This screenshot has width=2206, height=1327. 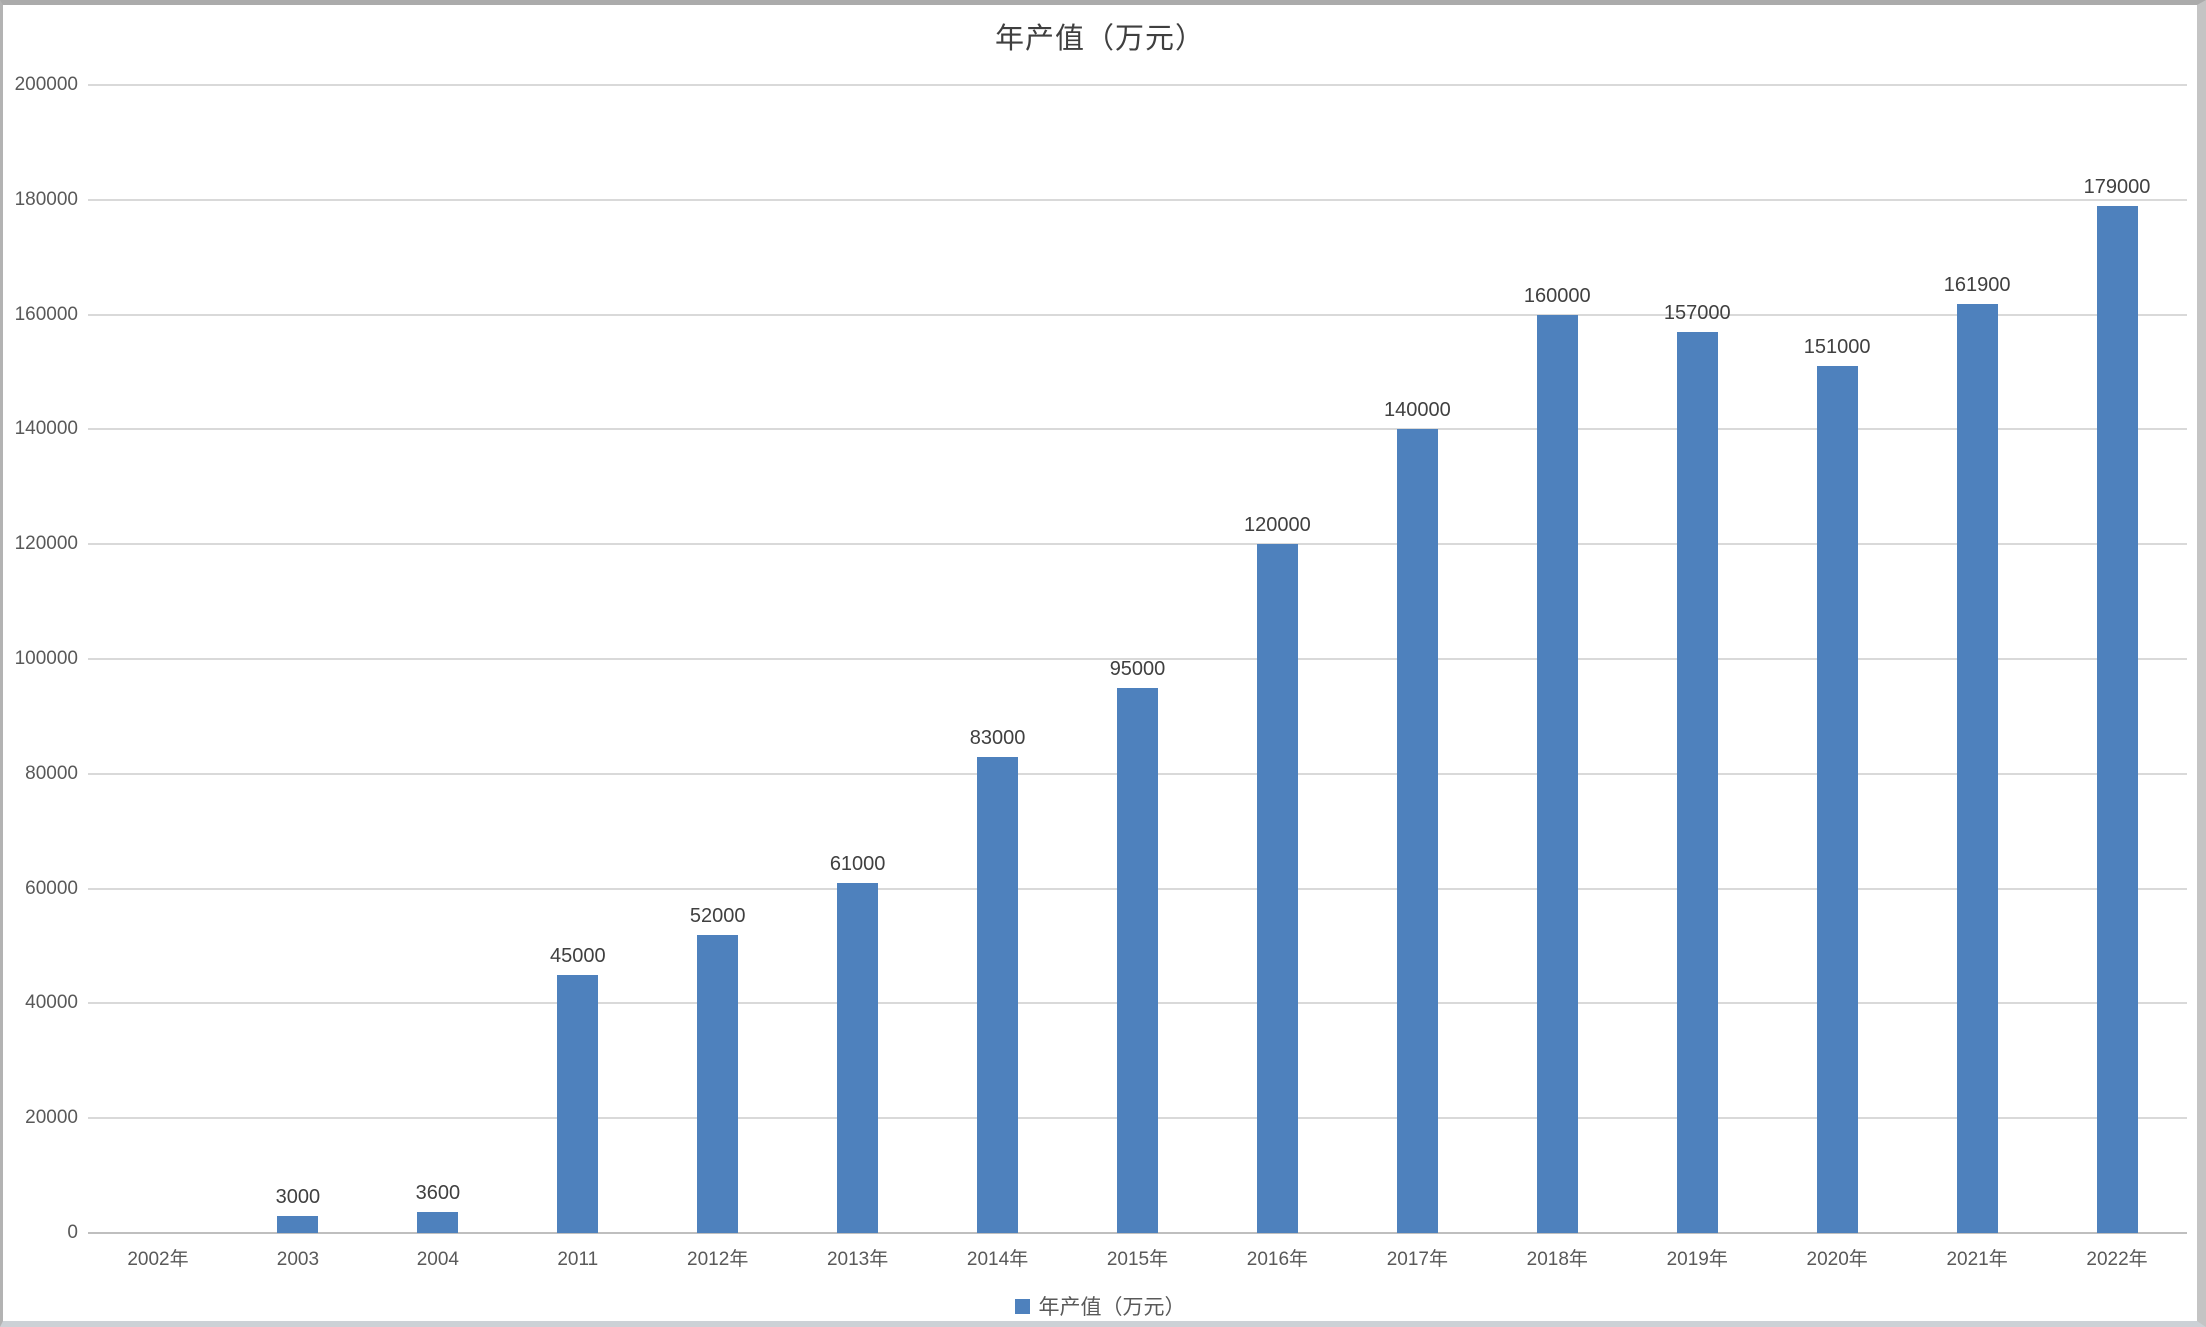 What do you see at coordinates (46, 314) in the screenshot?
I see `y-tick-label: 160000` at bounding box center [46, 314].